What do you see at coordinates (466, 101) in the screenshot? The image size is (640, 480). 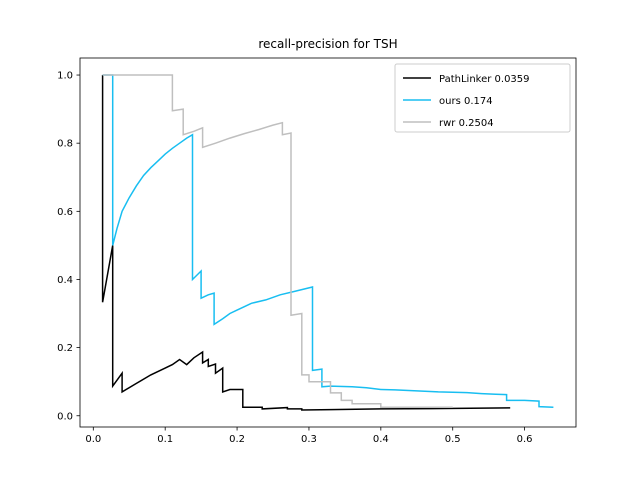 I see `legend-label-1: ours 0.174` at bounding box center [466, 101].